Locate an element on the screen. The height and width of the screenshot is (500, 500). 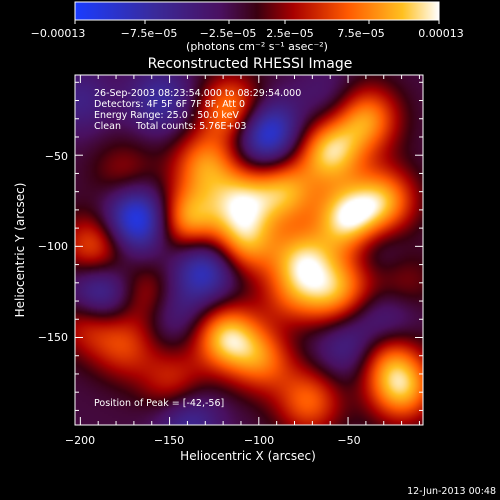
y-tick-label-2: −150 is located at coordinates (53, 337).